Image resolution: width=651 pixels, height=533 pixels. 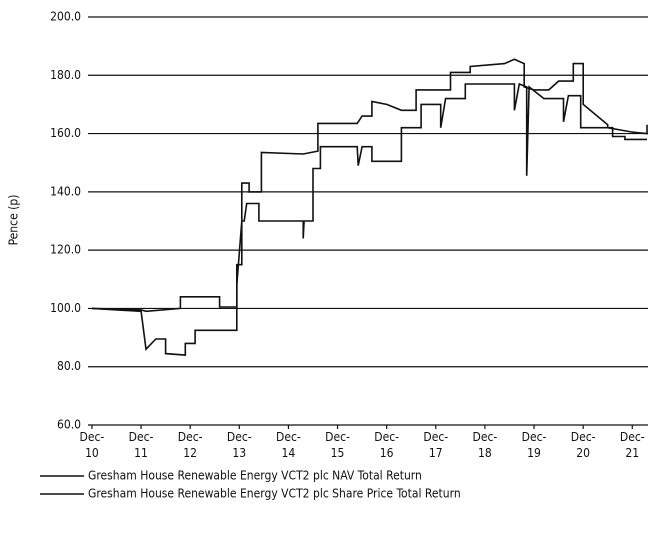 I want to click on x-tick-label: Dec- 12, so click(x=190, y=445).